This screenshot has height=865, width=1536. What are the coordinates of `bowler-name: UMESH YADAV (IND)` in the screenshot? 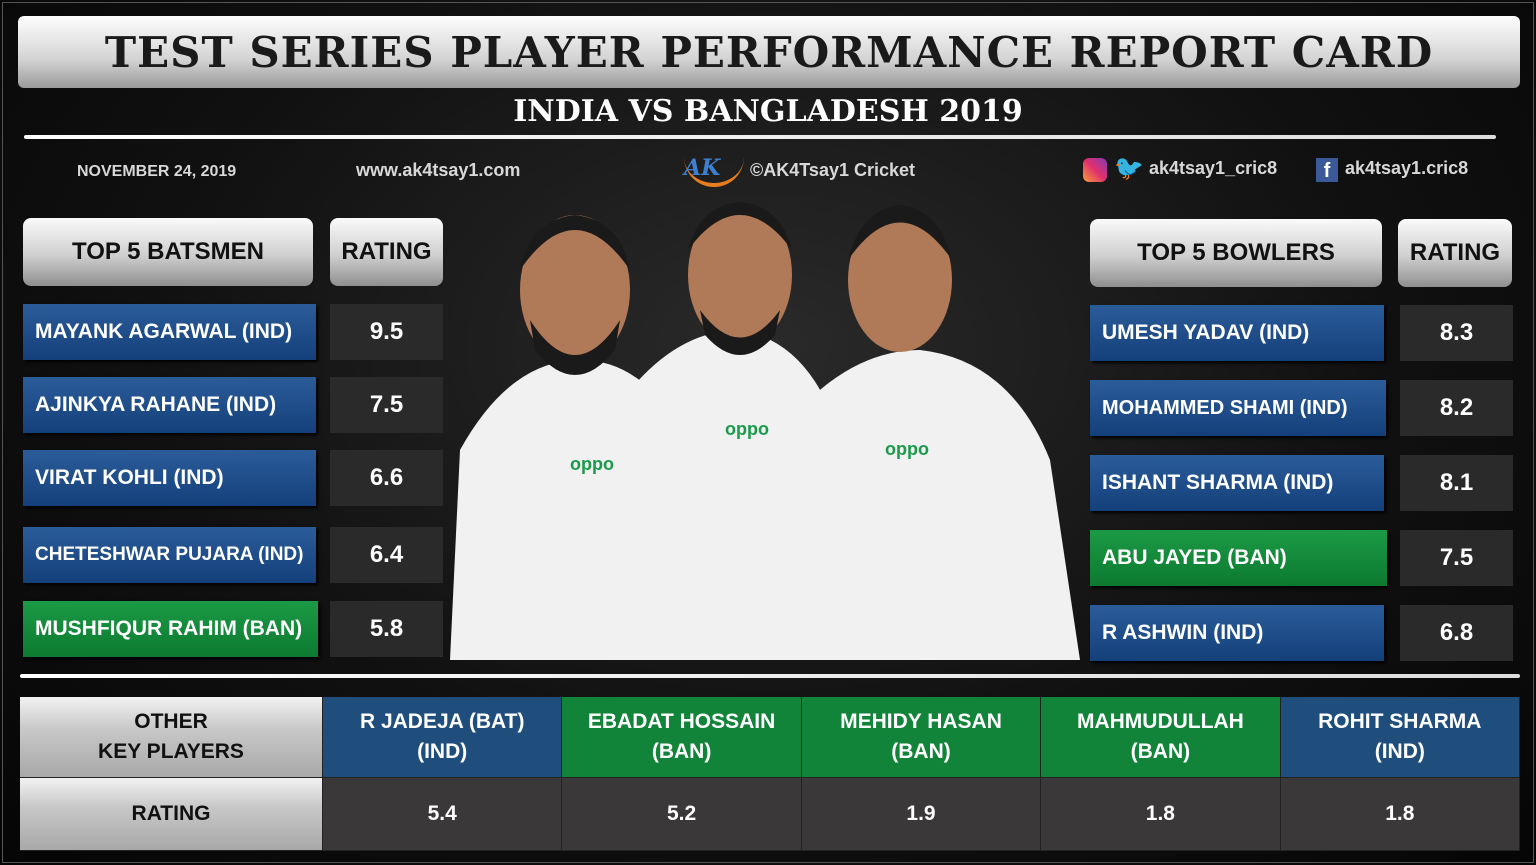 It's located at (1237, 333).